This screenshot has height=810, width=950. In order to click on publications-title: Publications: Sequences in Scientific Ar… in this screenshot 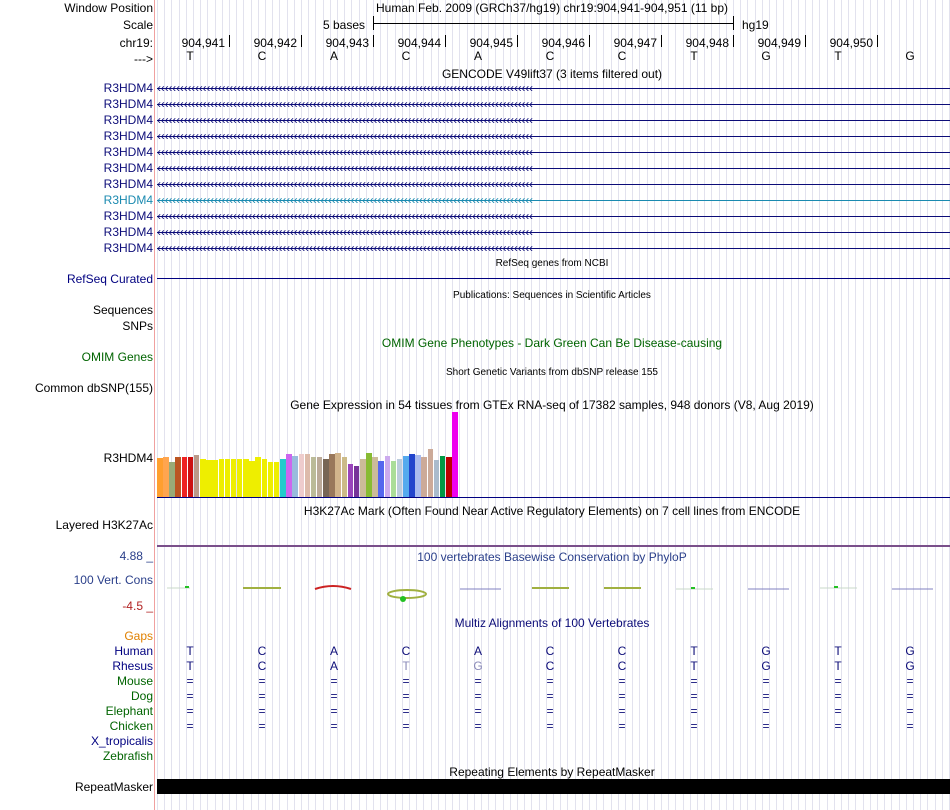, I will do `click(552, 295)`.